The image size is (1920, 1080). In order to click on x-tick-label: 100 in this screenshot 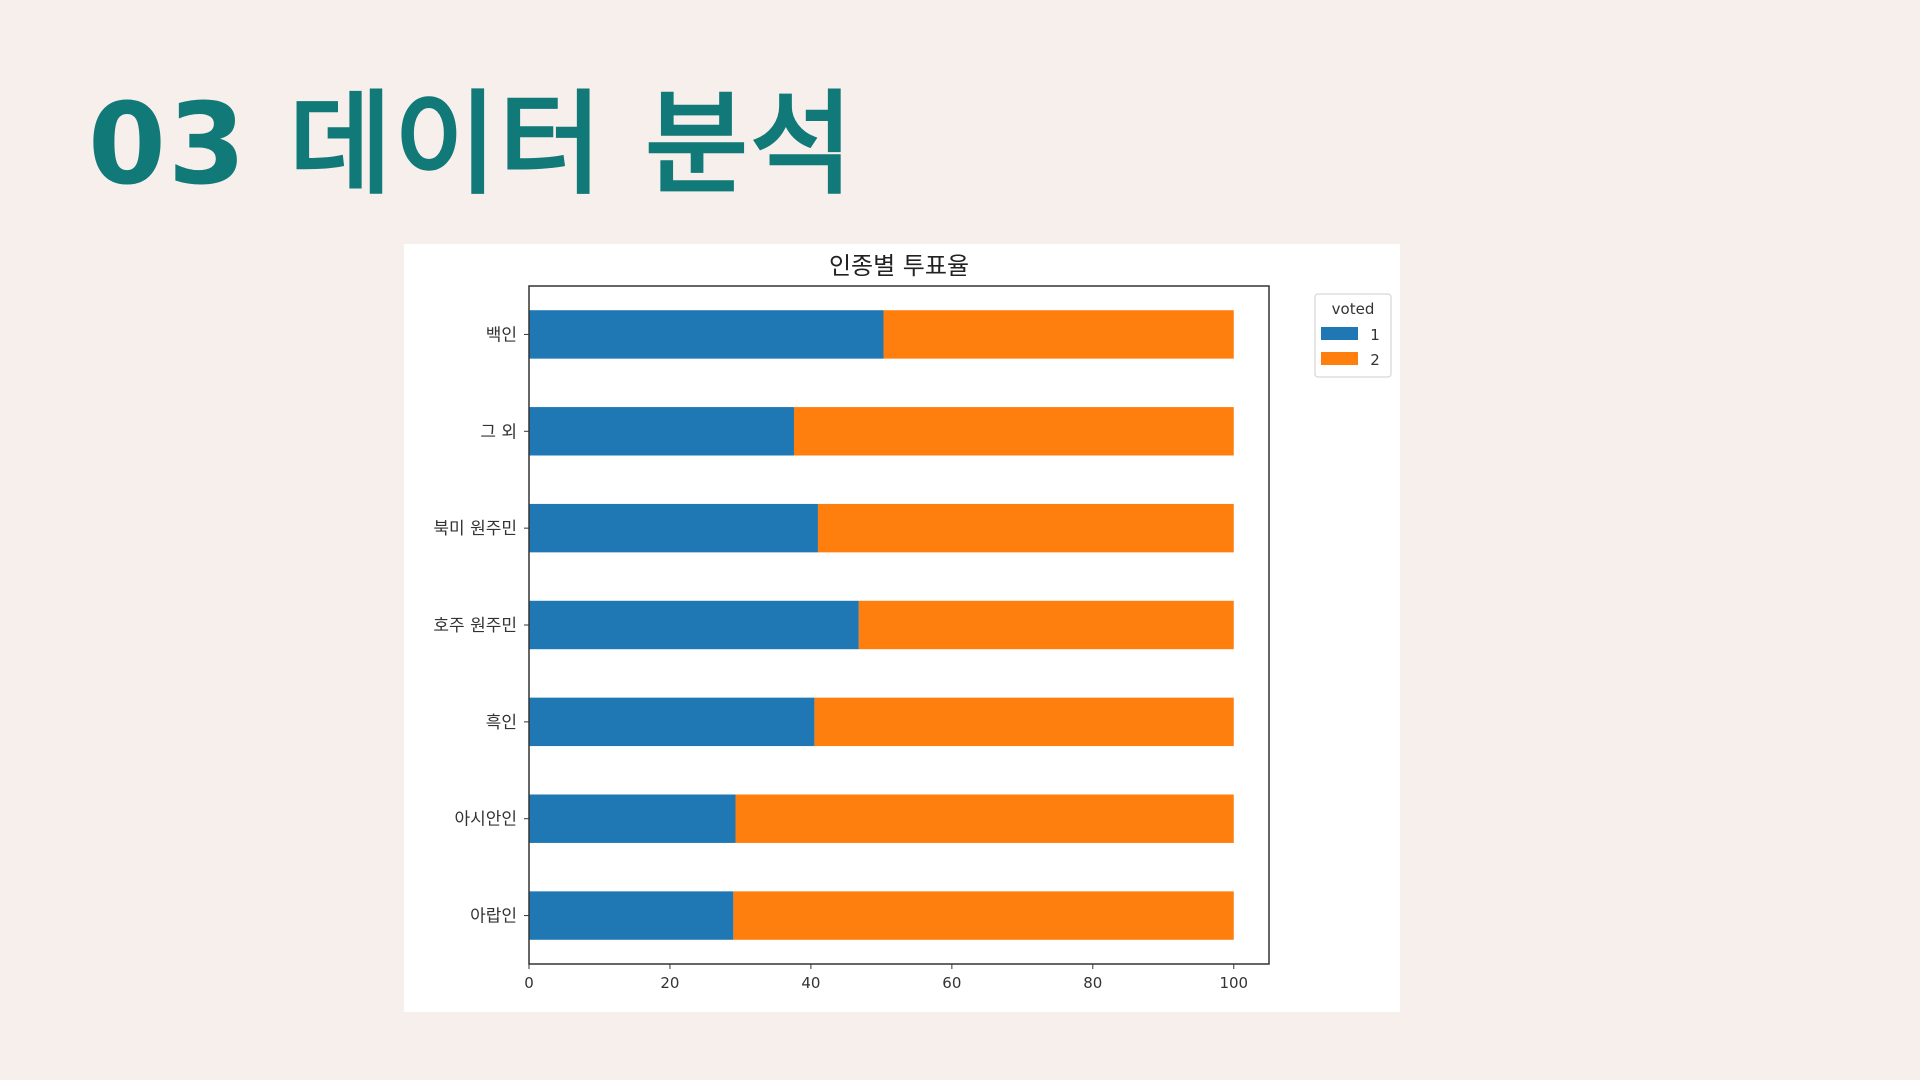, I will do `click(1233, 983)`.